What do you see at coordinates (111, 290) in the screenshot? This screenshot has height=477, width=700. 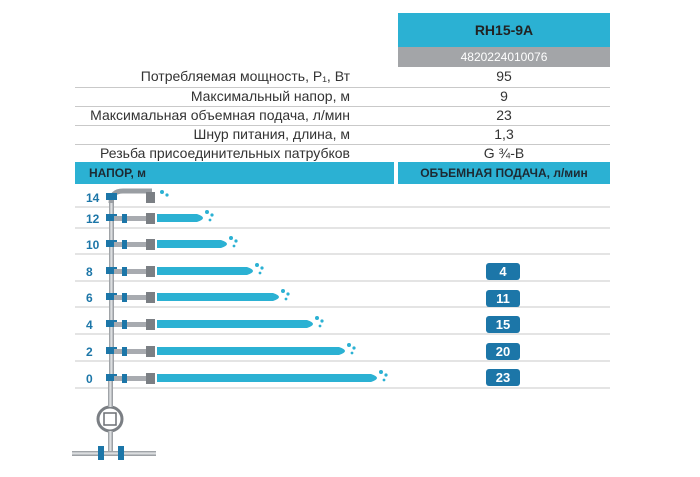 I see `riser-pipe` at bounding box center [111, 290].